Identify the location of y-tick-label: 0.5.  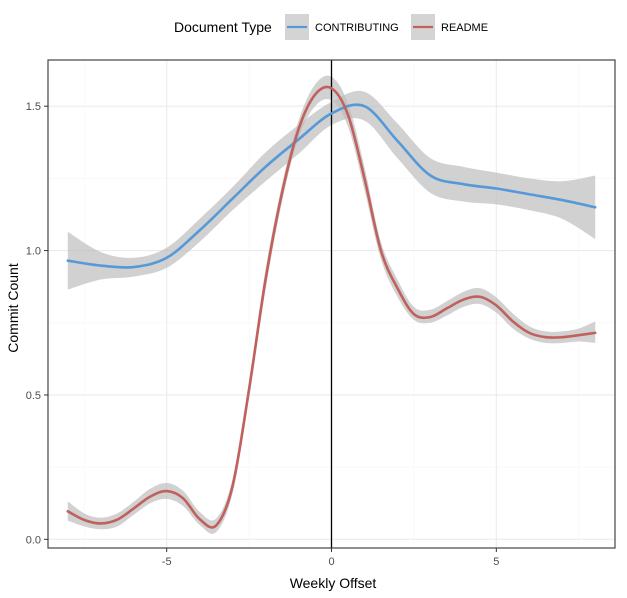
(33, 396).